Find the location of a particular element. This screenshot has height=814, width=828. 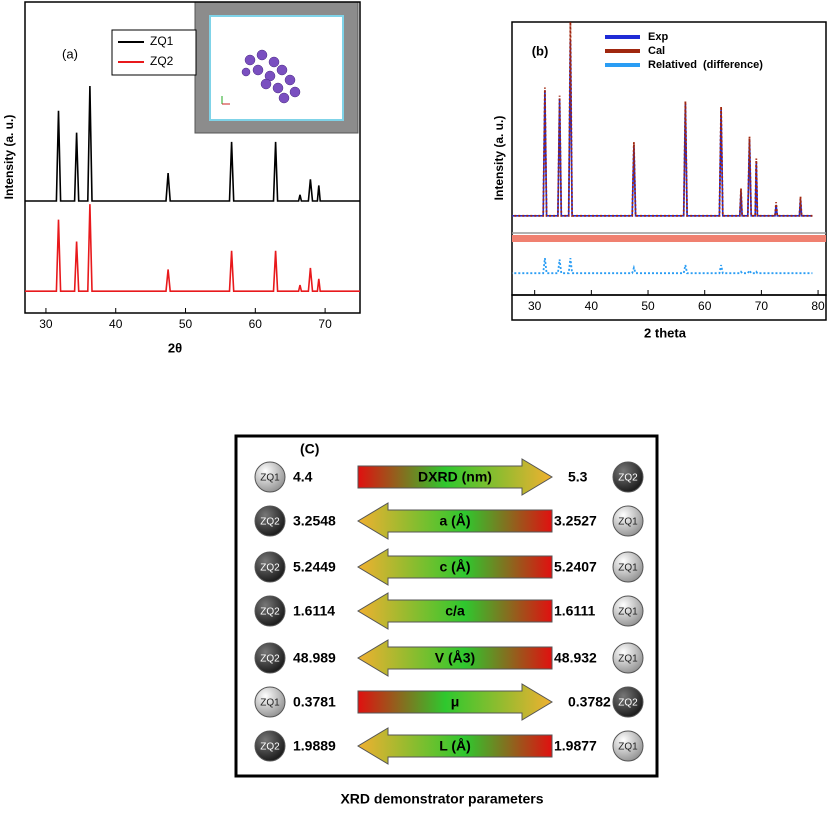

panel-label: (C) is located at coordinates (309, 449).